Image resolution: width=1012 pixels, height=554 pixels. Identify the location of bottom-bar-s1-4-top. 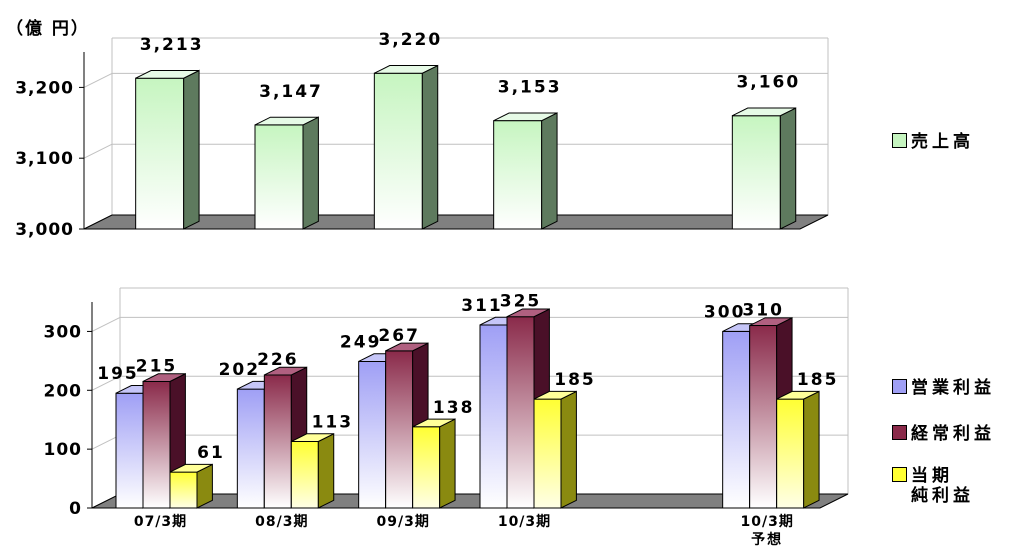
(771, 322).